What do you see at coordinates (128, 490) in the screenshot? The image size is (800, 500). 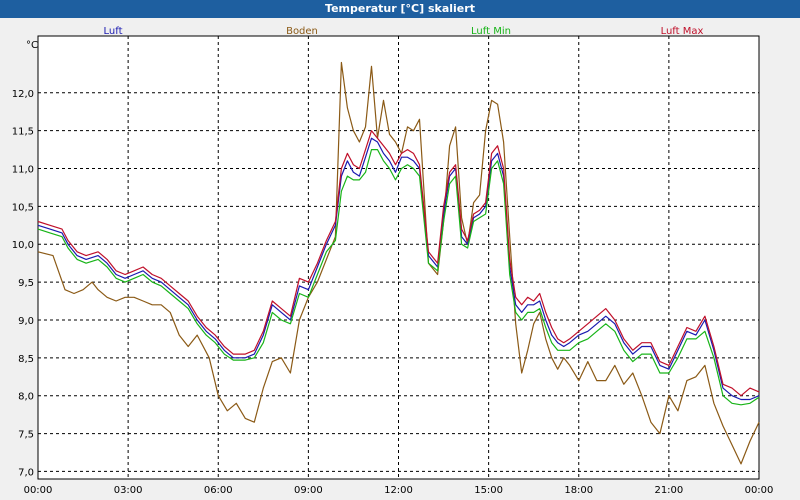 I see `x-tick-time-label: 03:00` at bounding box center [128, 490].